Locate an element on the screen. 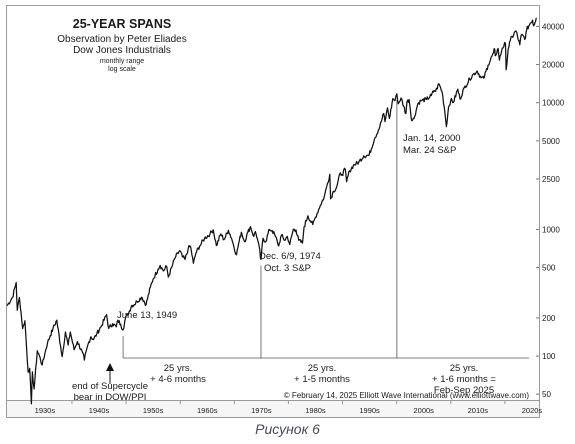 This screenshot has width=575, height=444. span-1-line1: 25 yrs. is located at coordinates (178, 368).